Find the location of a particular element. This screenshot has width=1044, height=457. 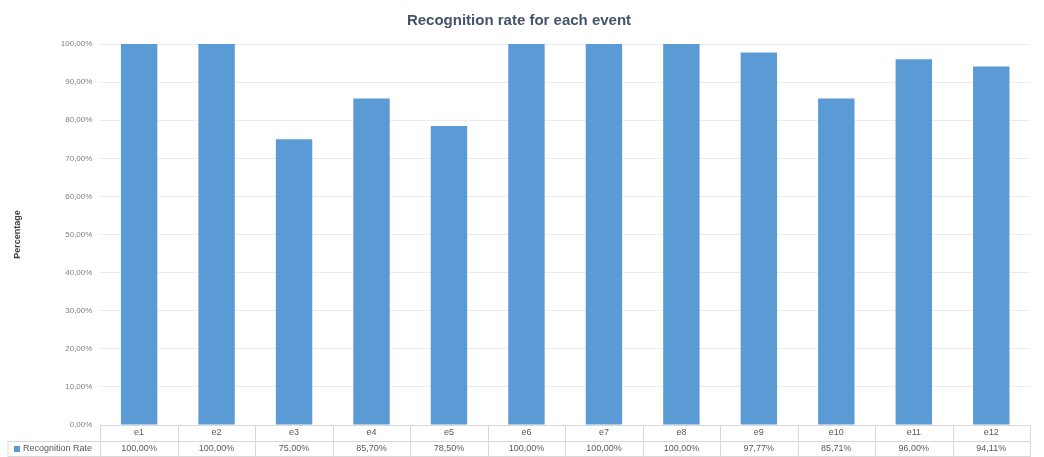

y-tick-label: 20,00% is located at coordinates (79, 348).